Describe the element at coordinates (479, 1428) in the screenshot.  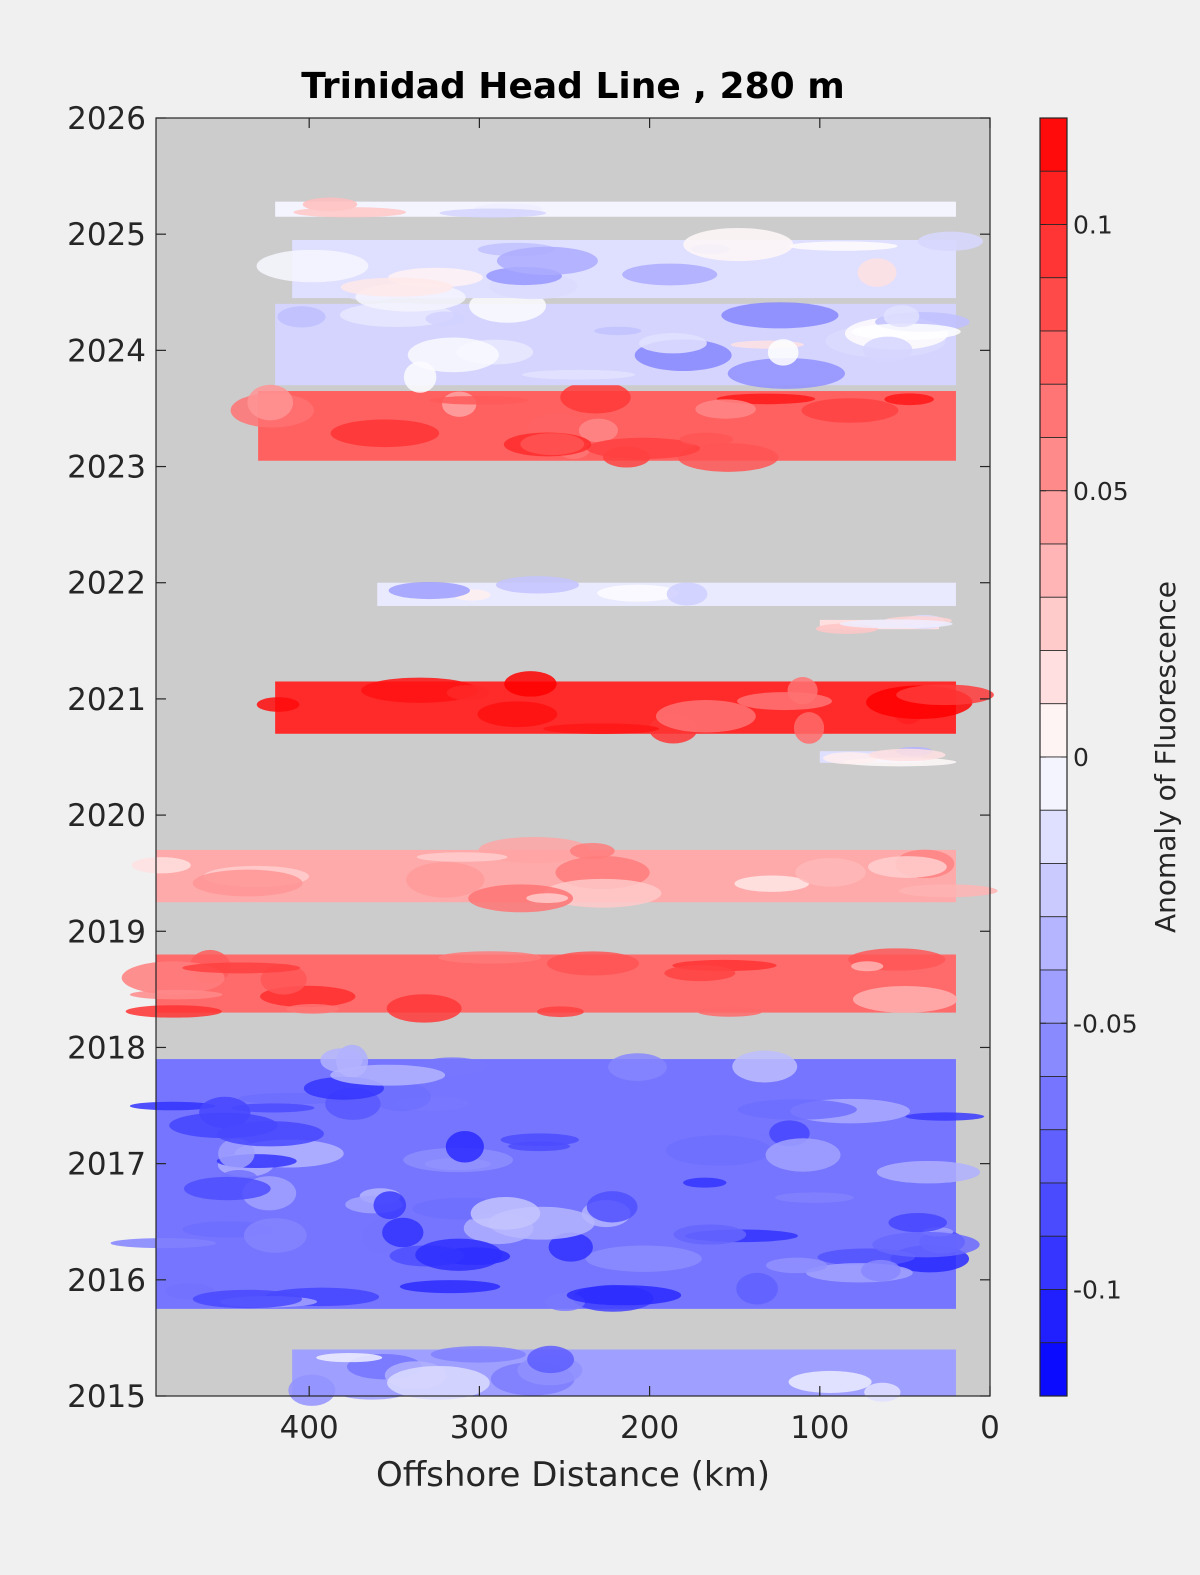
I see `x-tick-label: 300` at that location.